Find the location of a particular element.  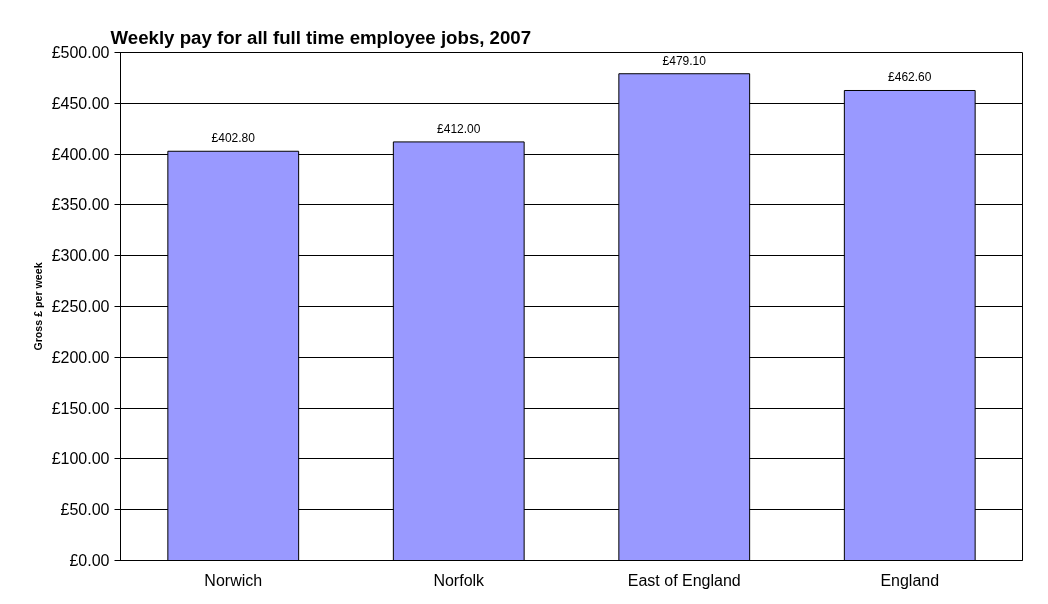

data-label: £479.10 is located at coordinates (684, 60).